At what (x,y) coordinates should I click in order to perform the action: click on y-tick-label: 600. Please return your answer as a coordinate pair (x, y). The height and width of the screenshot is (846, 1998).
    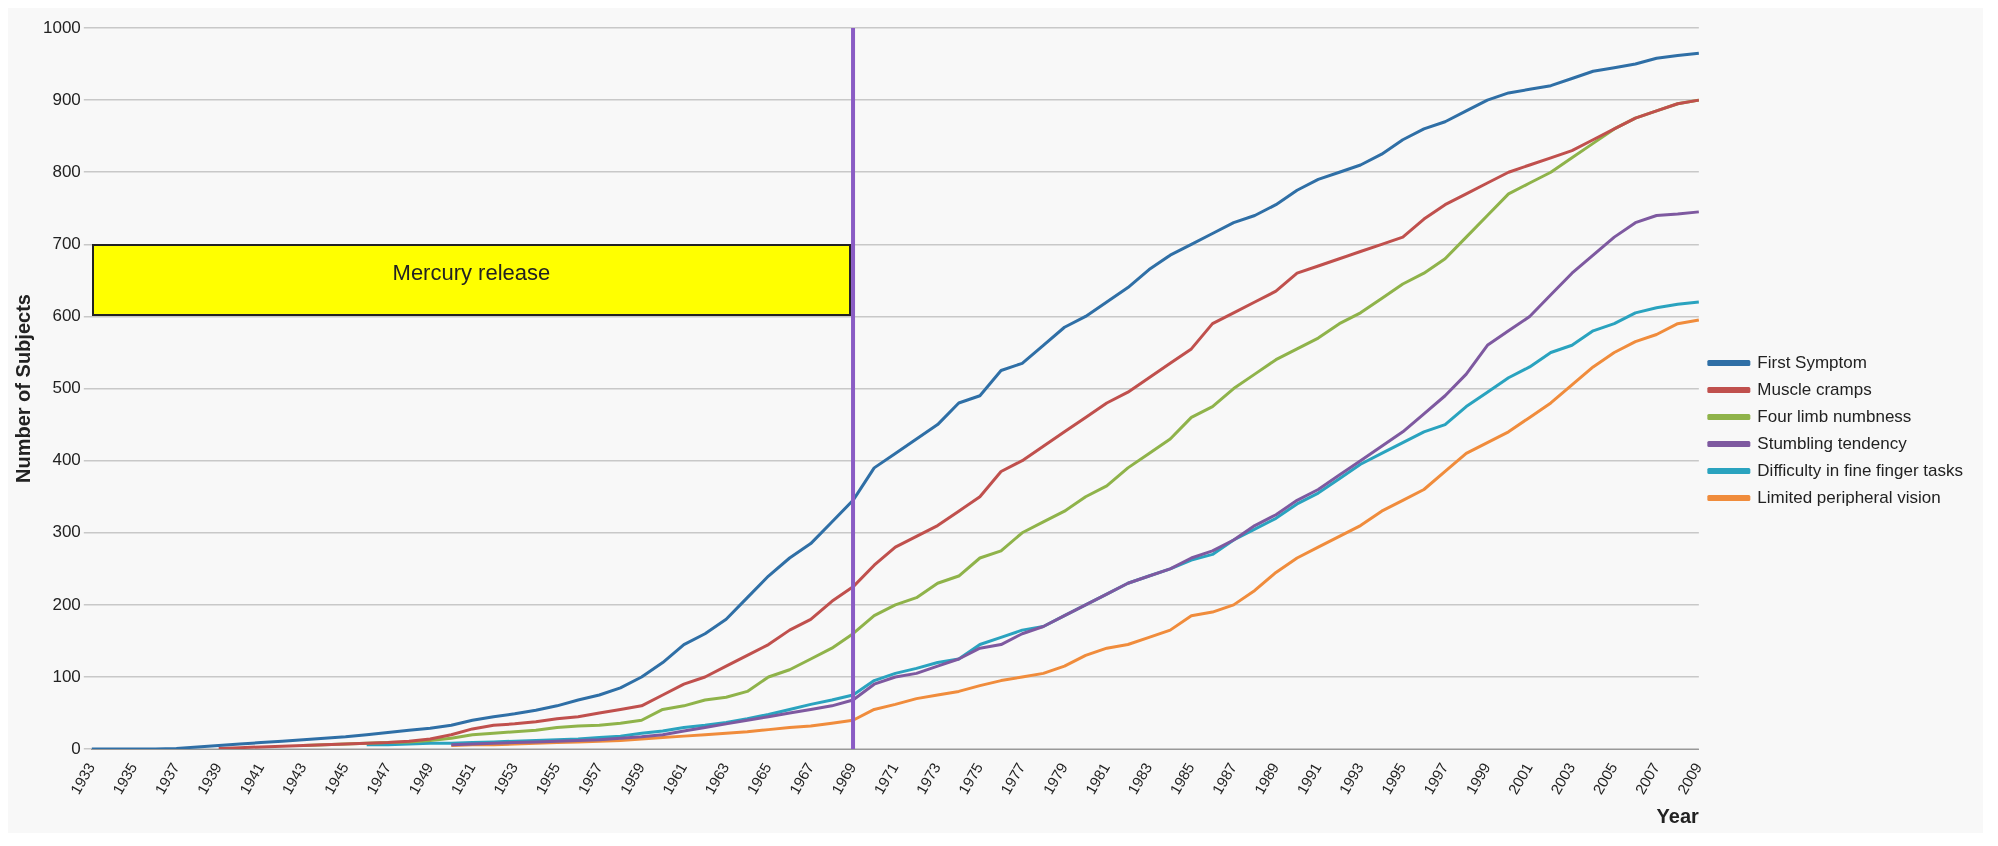
    Looking at the image, I should click on (66, 316).